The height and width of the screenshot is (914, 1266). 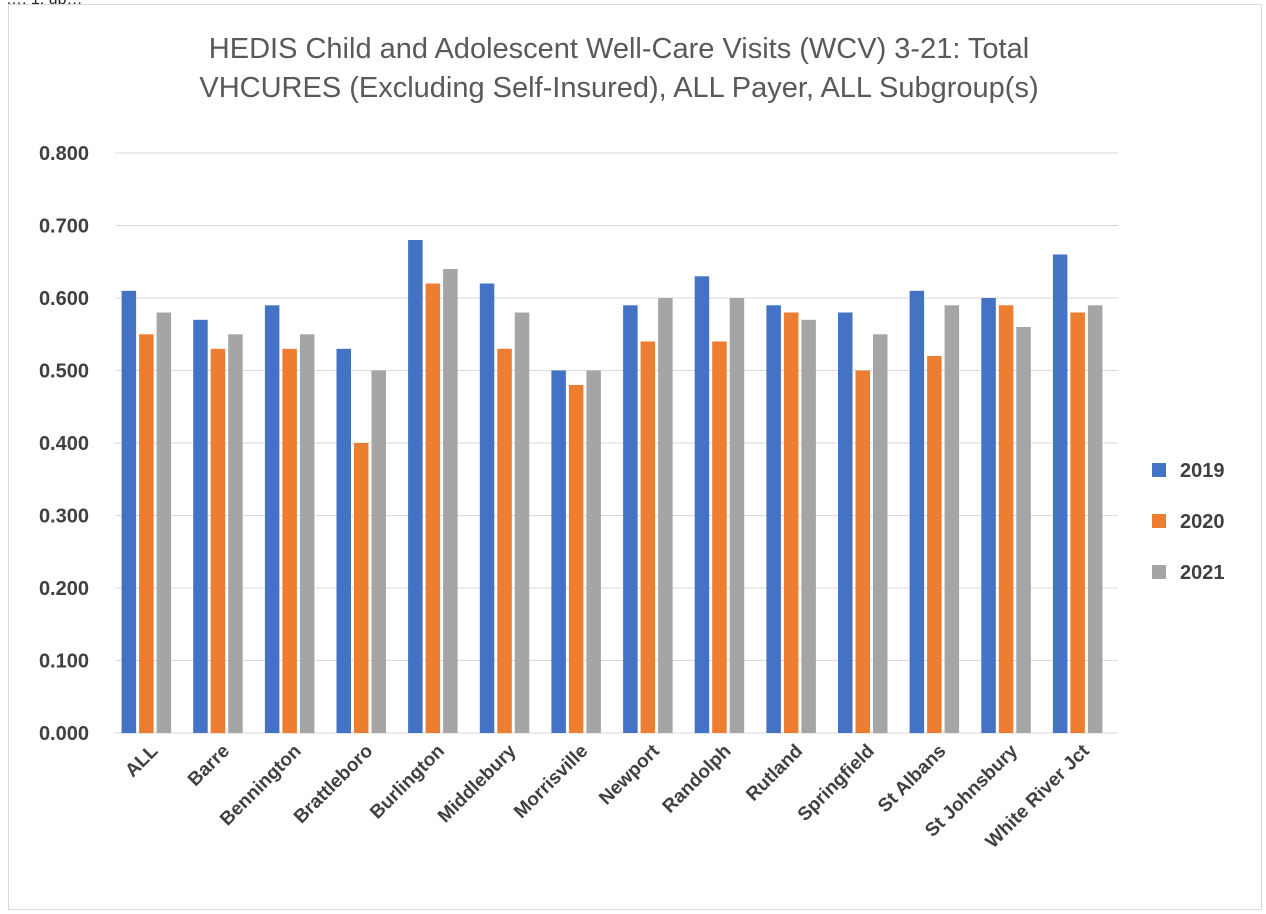 I want to click on y-tick-label: 0.400, so click(x=64, y=444).